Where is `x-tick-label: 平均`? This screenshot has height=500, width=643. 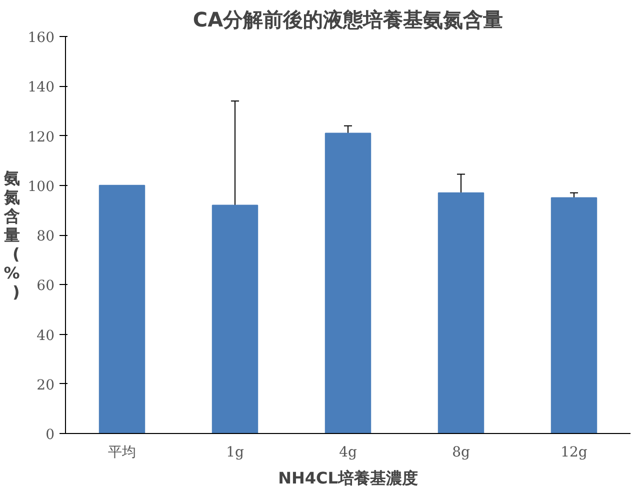
x-tick-label: 平均 is located at coordinates (122, 452).